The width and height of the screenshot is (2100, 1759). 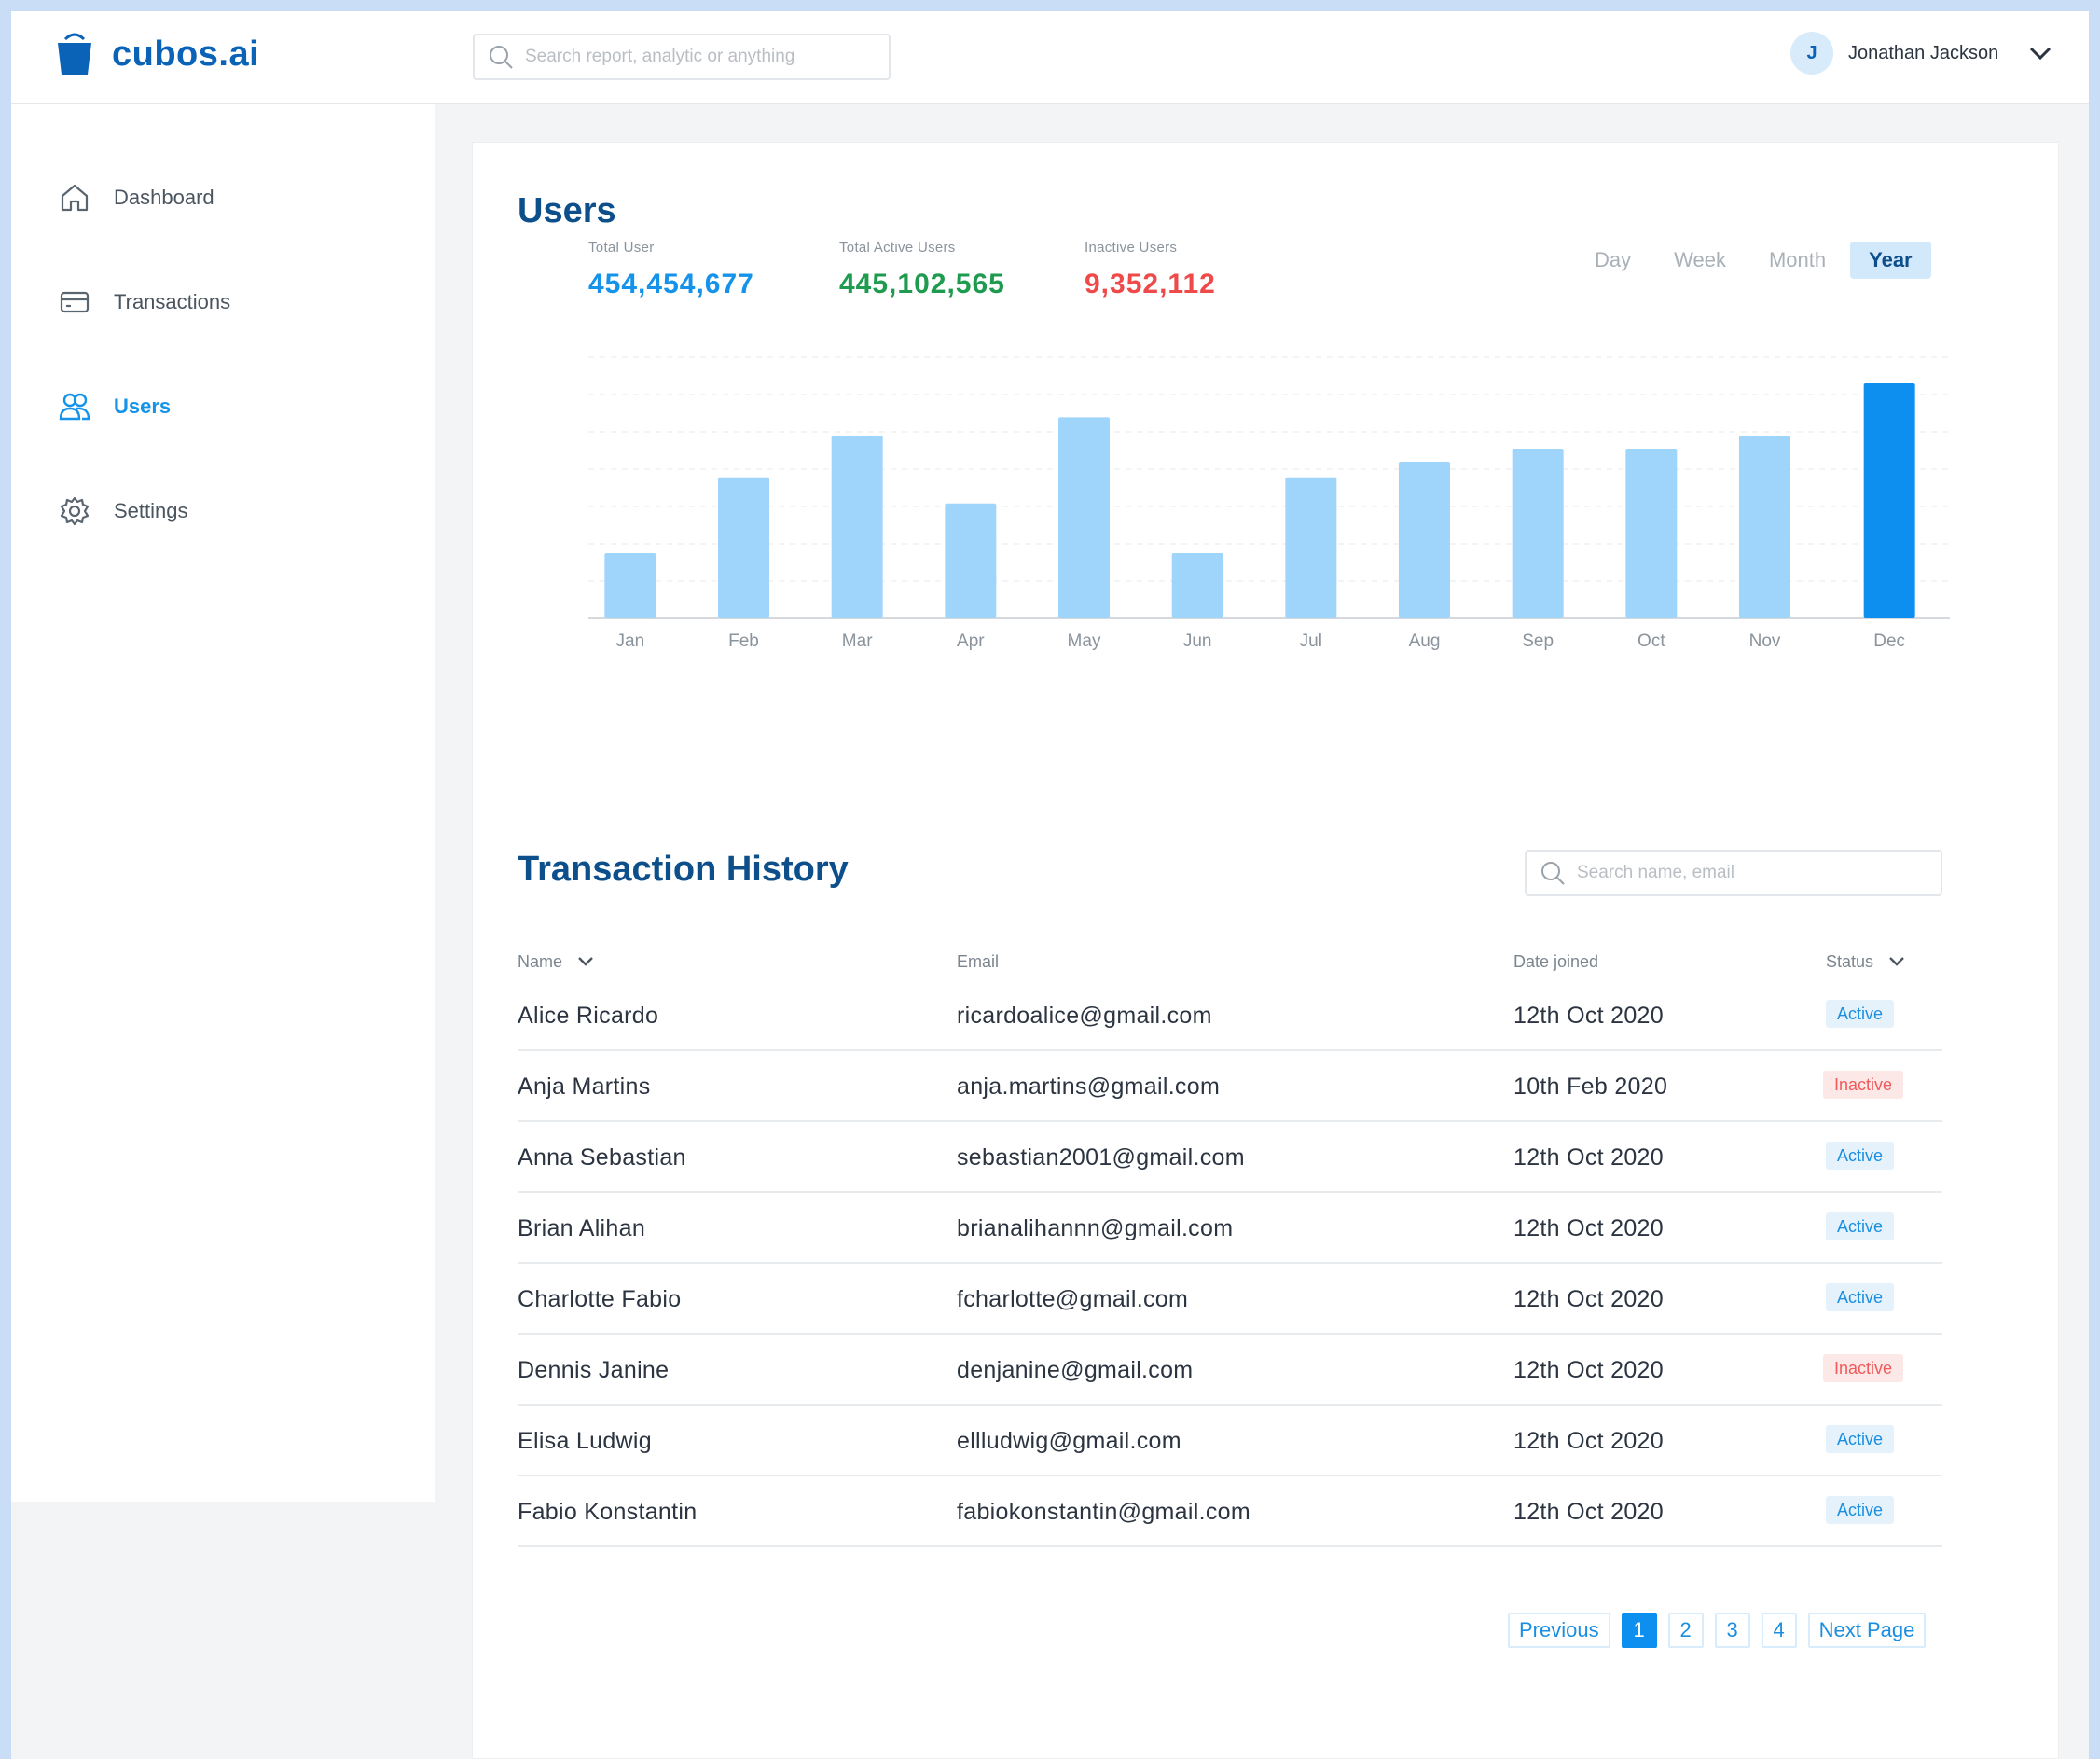 I want to click on sidebar-item-transactions: Transactions, so click(x=144, y=303).